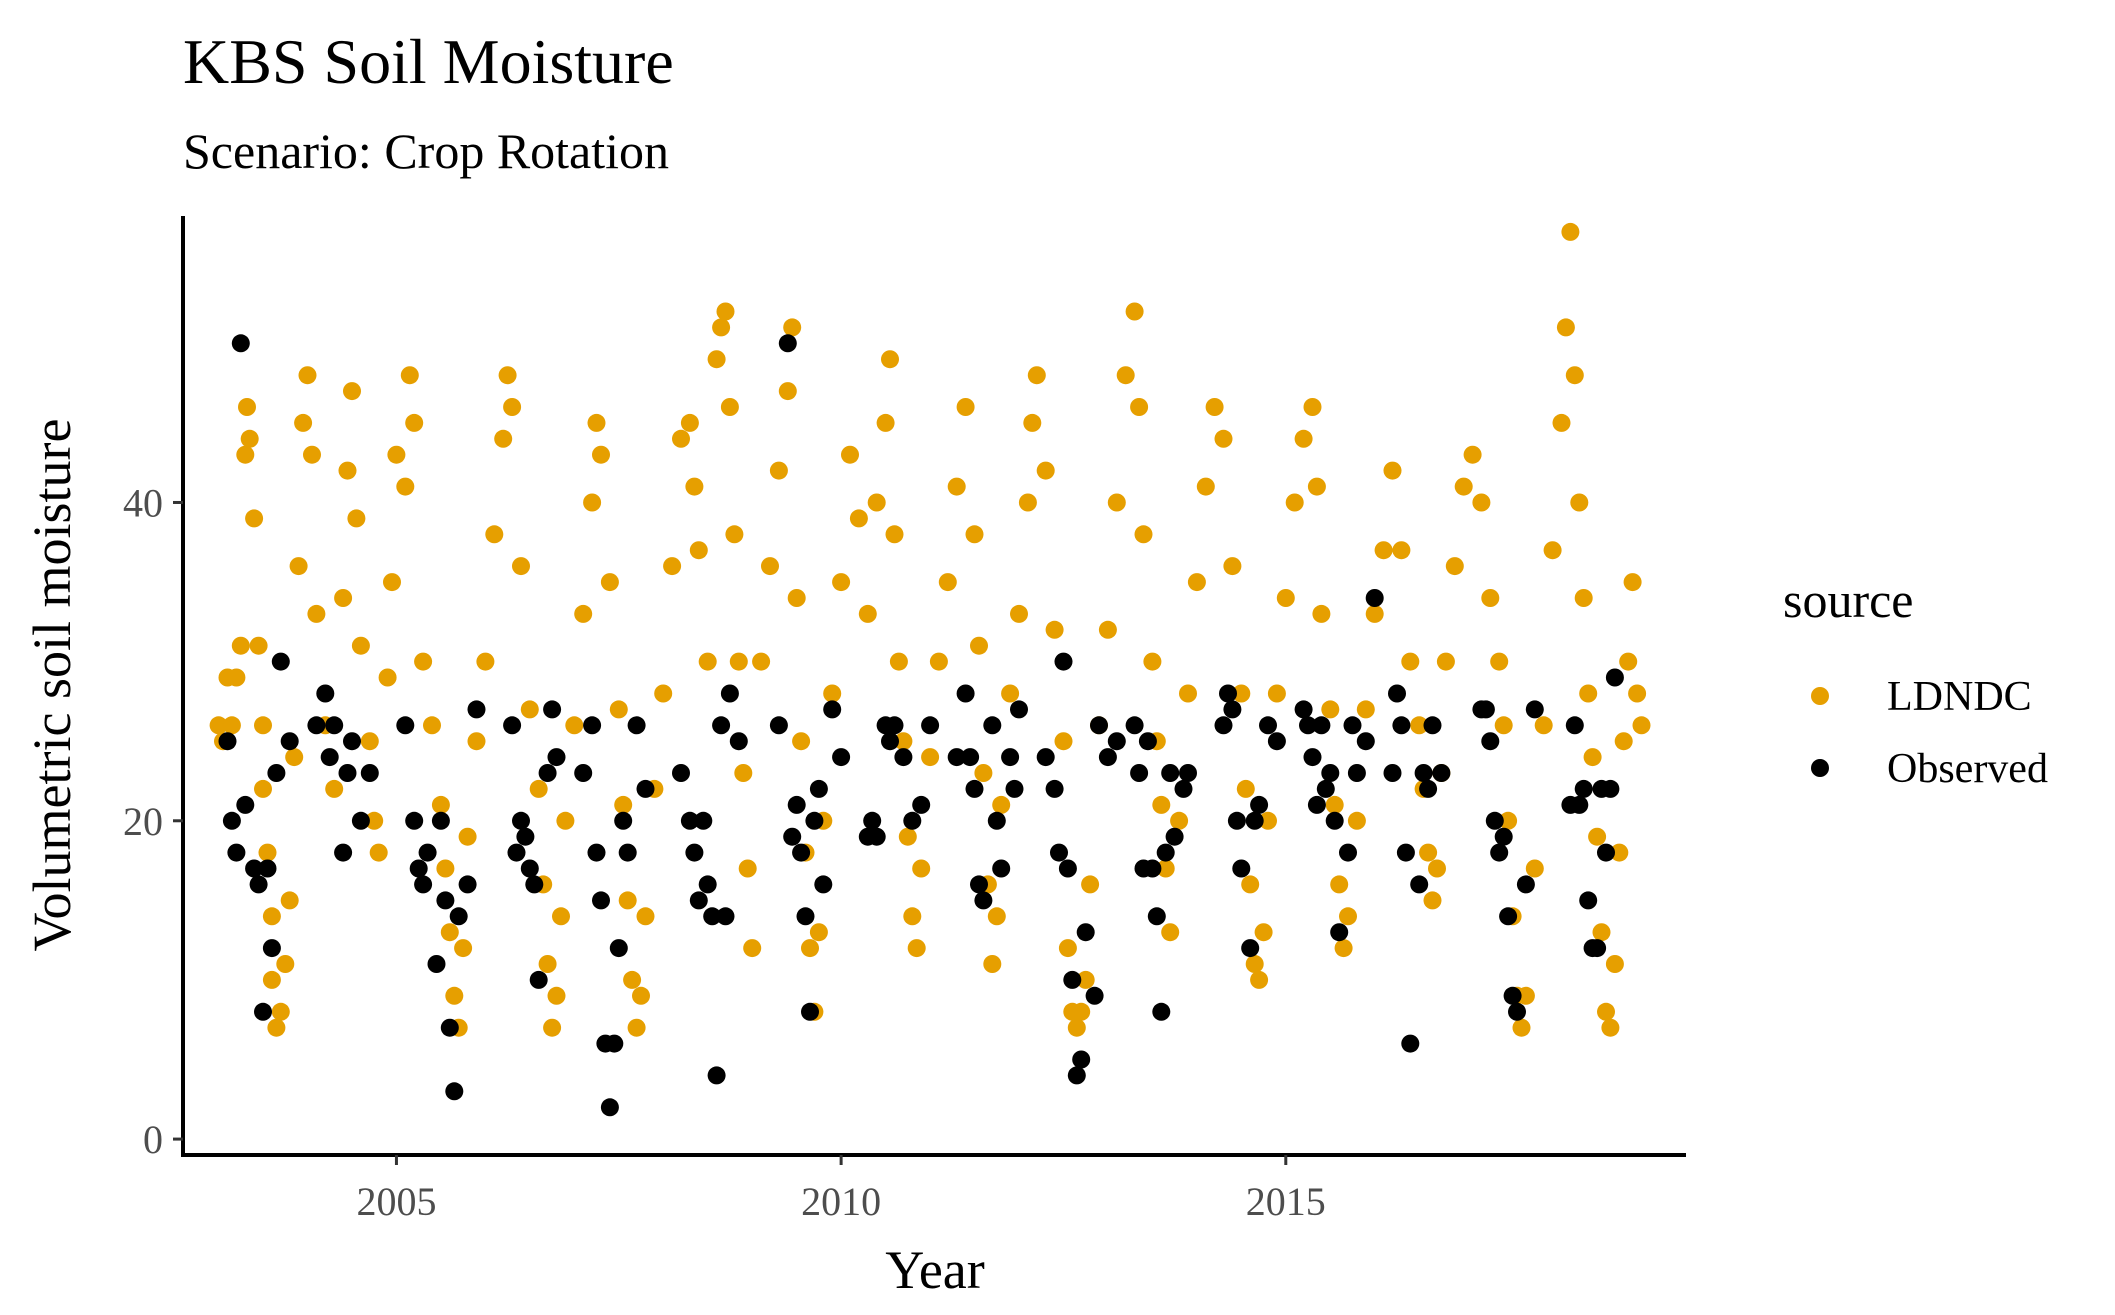 The width and height of the screenshot is (2115, 1315). I want to click on x-tick-label: 2010, so click(841, 1201).